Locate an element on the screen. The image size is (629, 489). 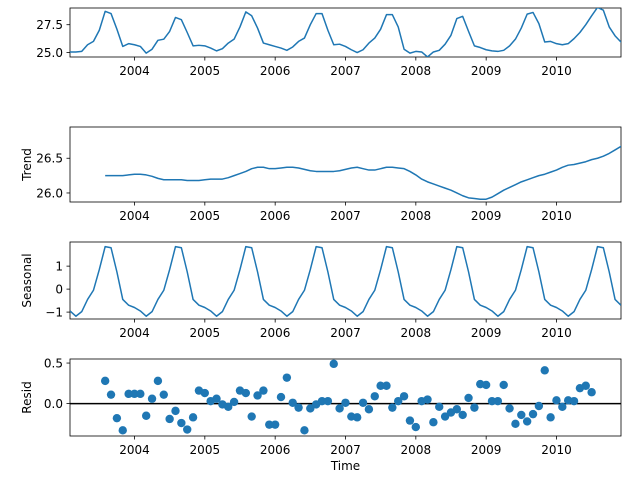
axes-frame is located at coordinates (345, 164).